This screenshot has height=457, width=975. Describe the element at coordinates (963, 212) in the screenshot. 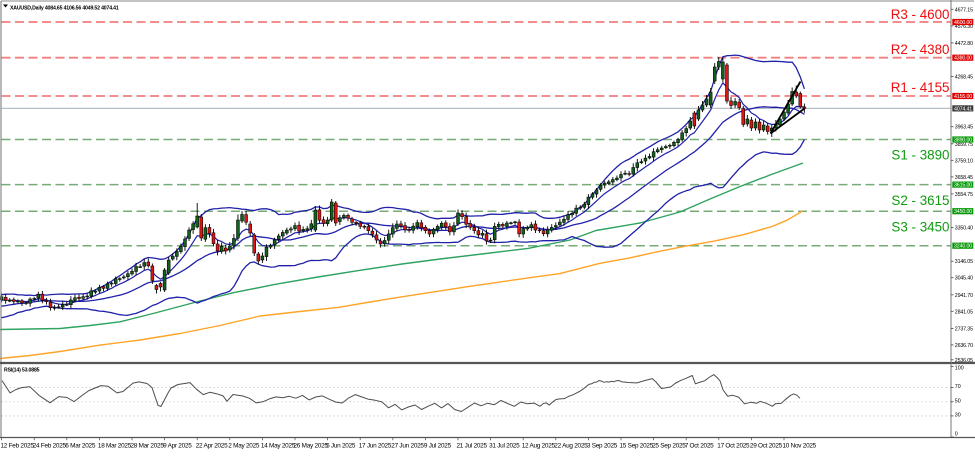

I see `svg-text: 3450.00` at that location.